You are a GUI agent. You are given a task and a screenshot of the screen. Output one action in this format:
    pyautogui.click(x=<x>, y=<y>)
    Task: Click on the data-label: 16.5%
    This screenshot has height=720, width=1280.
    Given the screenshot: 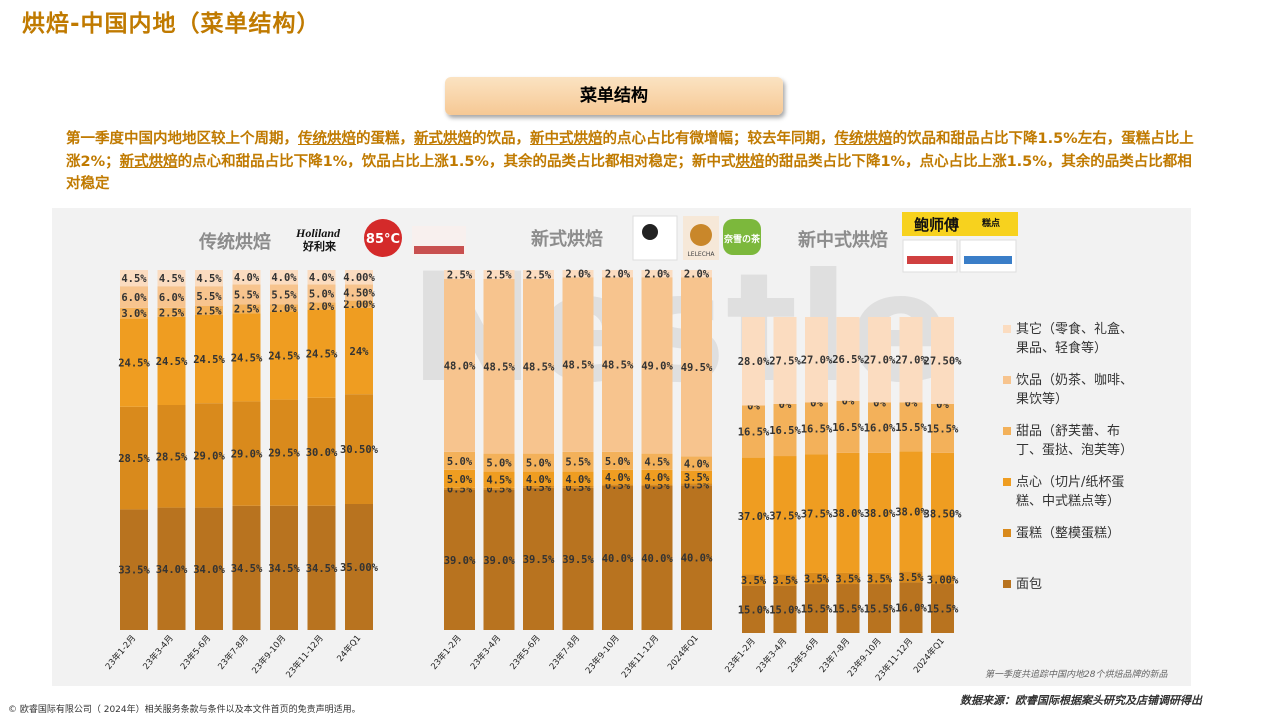 What is the action you would take?
    pyautogui.click(x=848, y=428)
    